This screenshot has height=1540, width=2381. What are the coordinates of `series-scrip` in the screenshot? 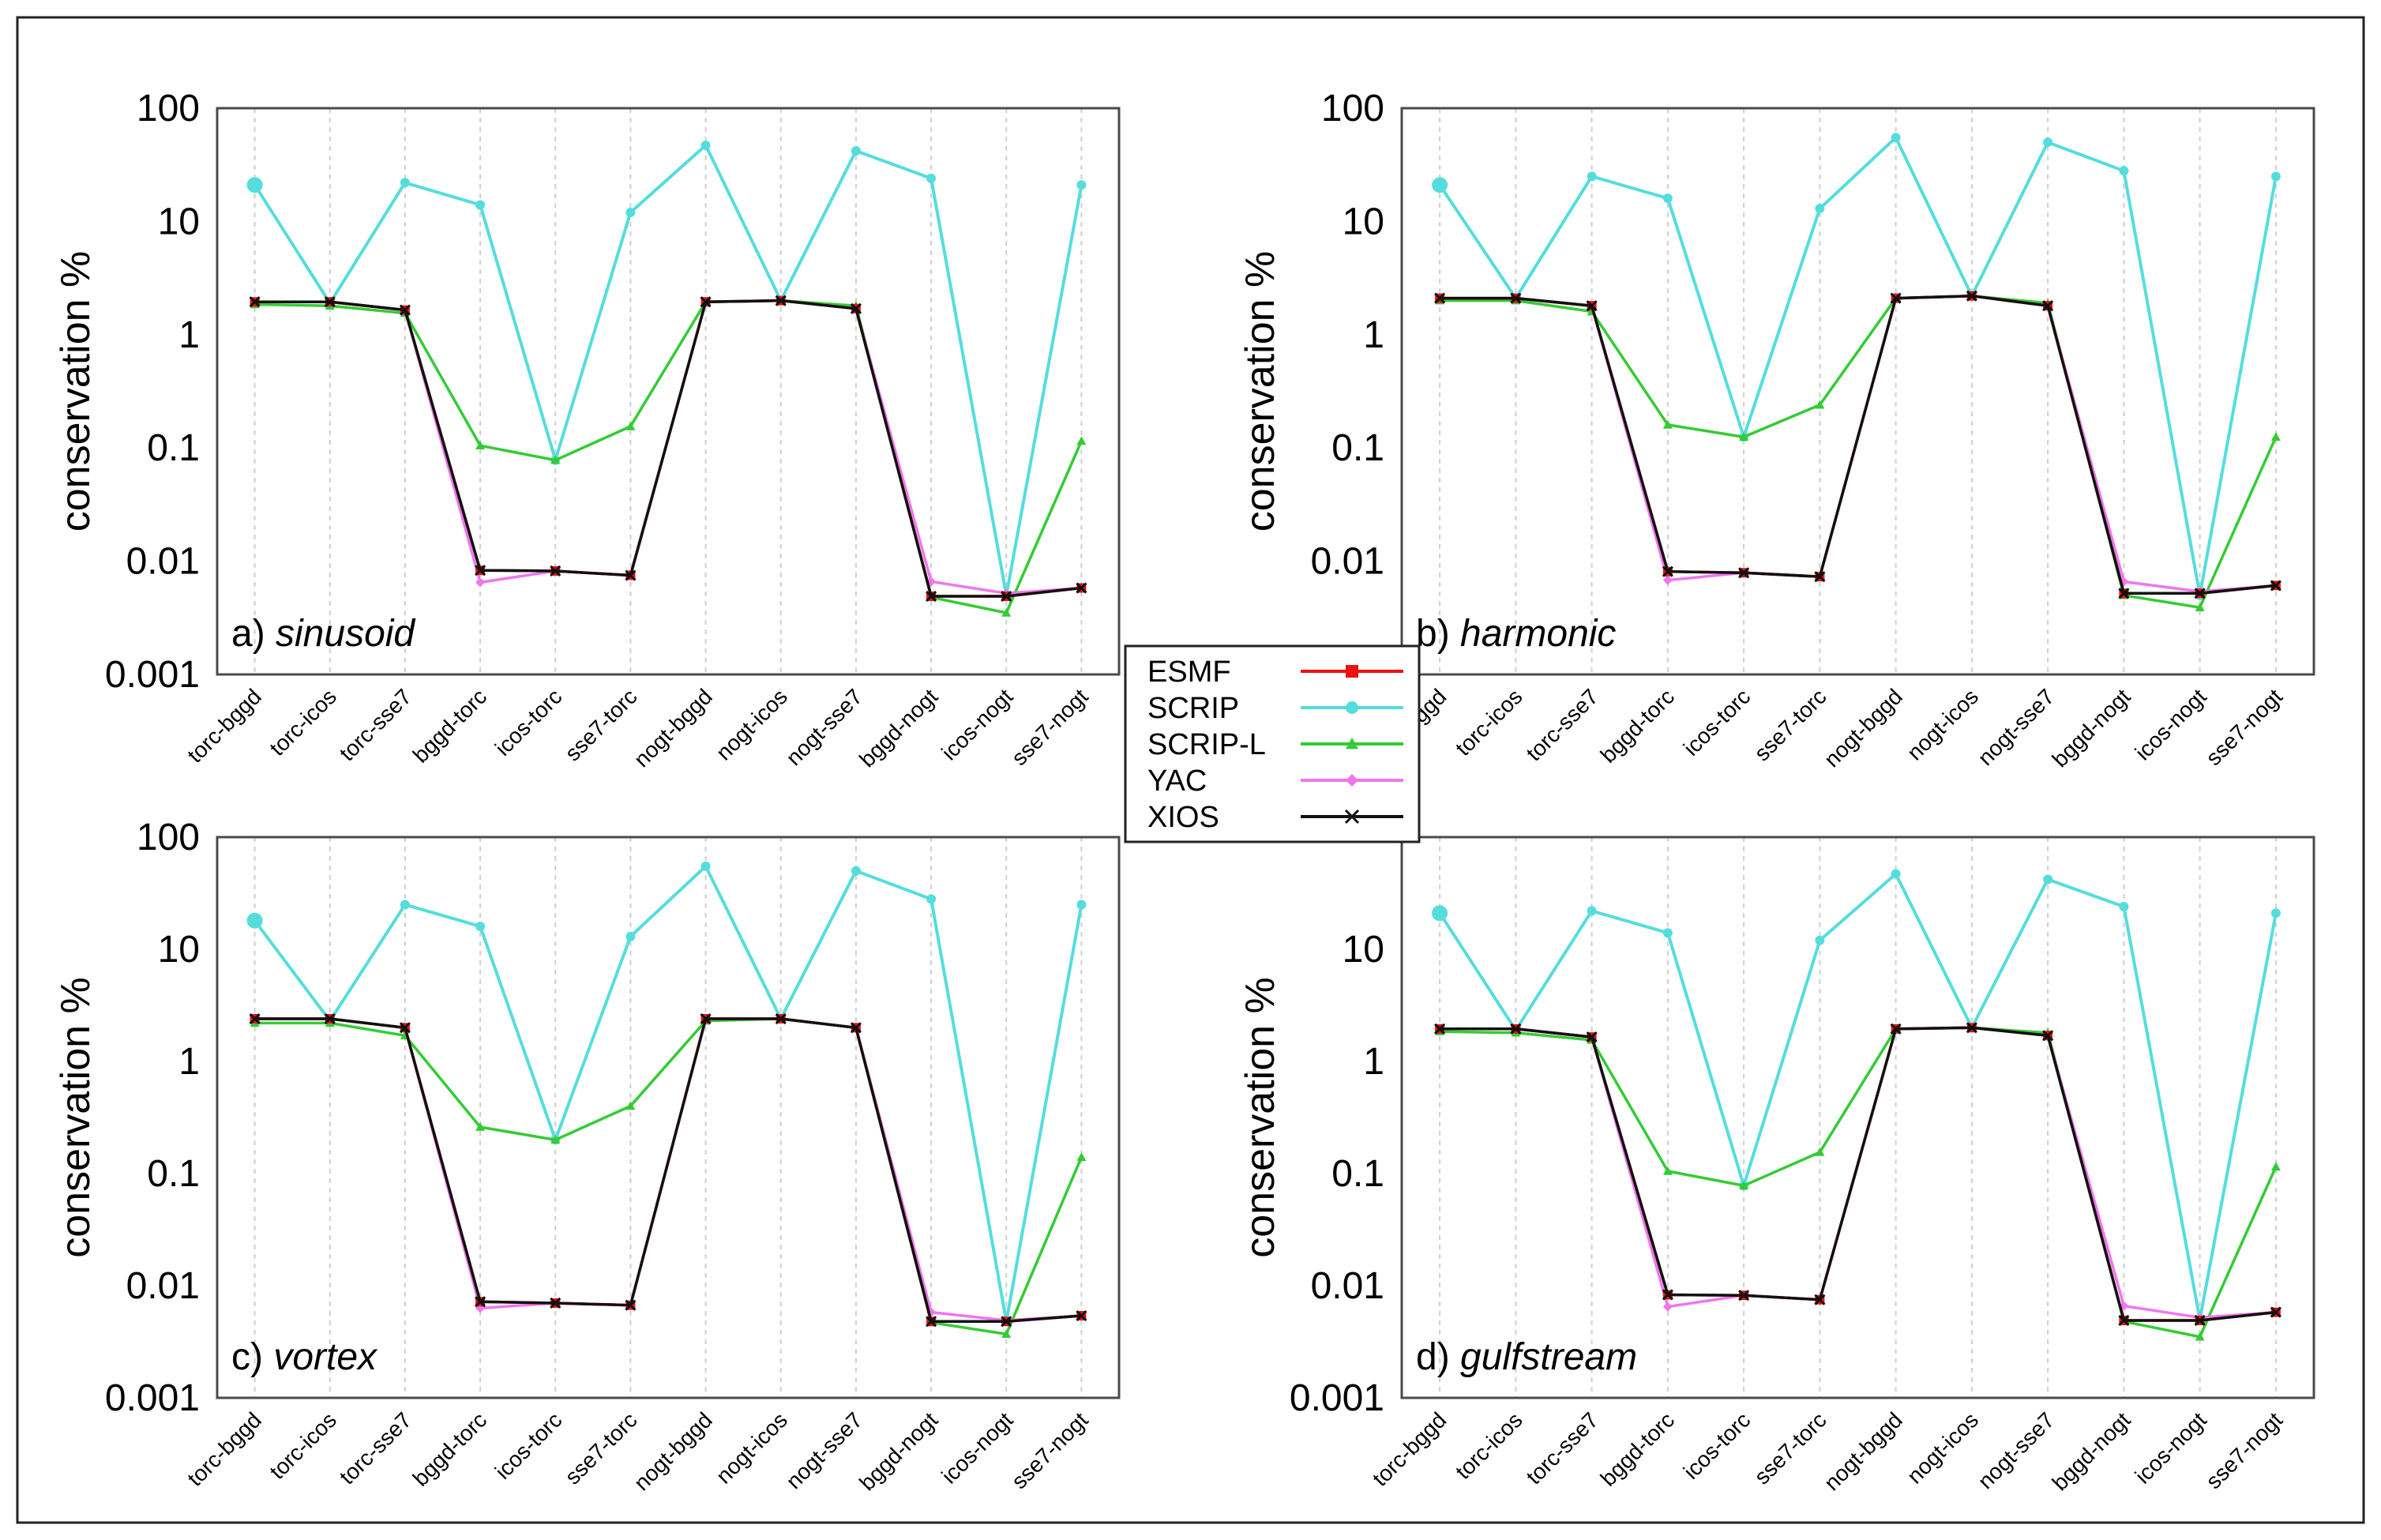 It's located at (666, 1094).